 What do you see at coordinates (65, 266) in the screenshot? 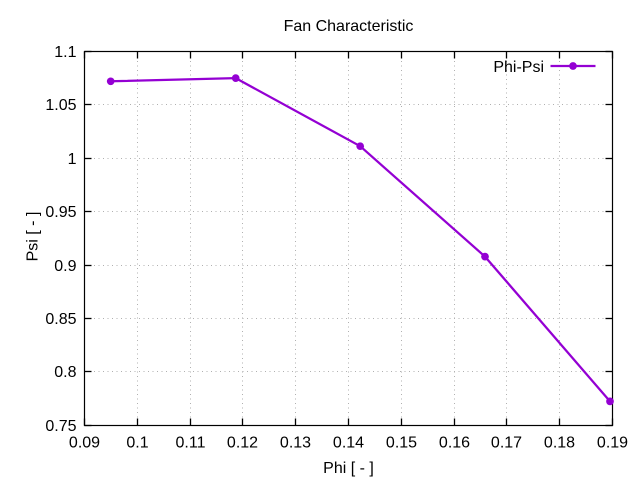
I see `svg-text: 0.9` at bounding box center [65, 266].